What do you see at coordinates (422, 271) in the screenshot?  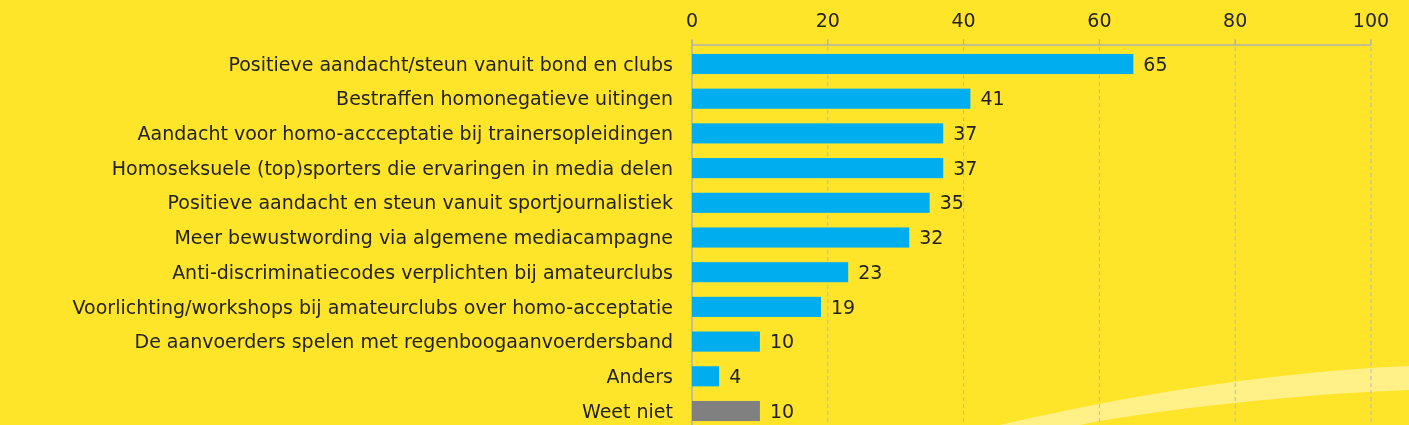 I see `y-tick-label: Anti-discriminatiecodes verplichten bij amateurclubs` at bounding box center [422, 271].